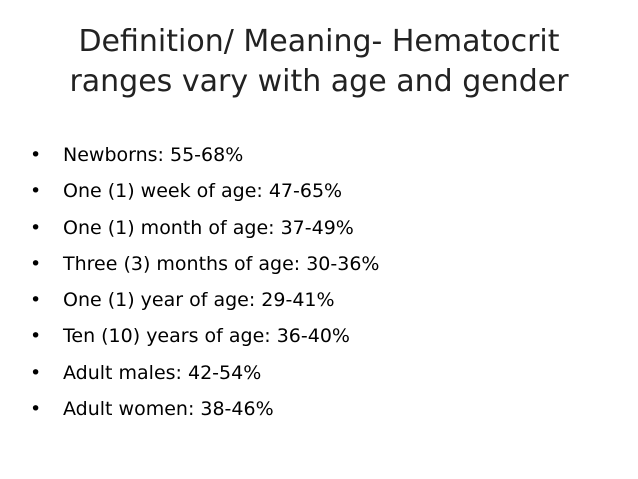 This screenshot has width=638, height=479. Describe the element at coordinates (168, 409) in the screenshot. I see `bullet-text: Adult women: 38-46%` at that location.